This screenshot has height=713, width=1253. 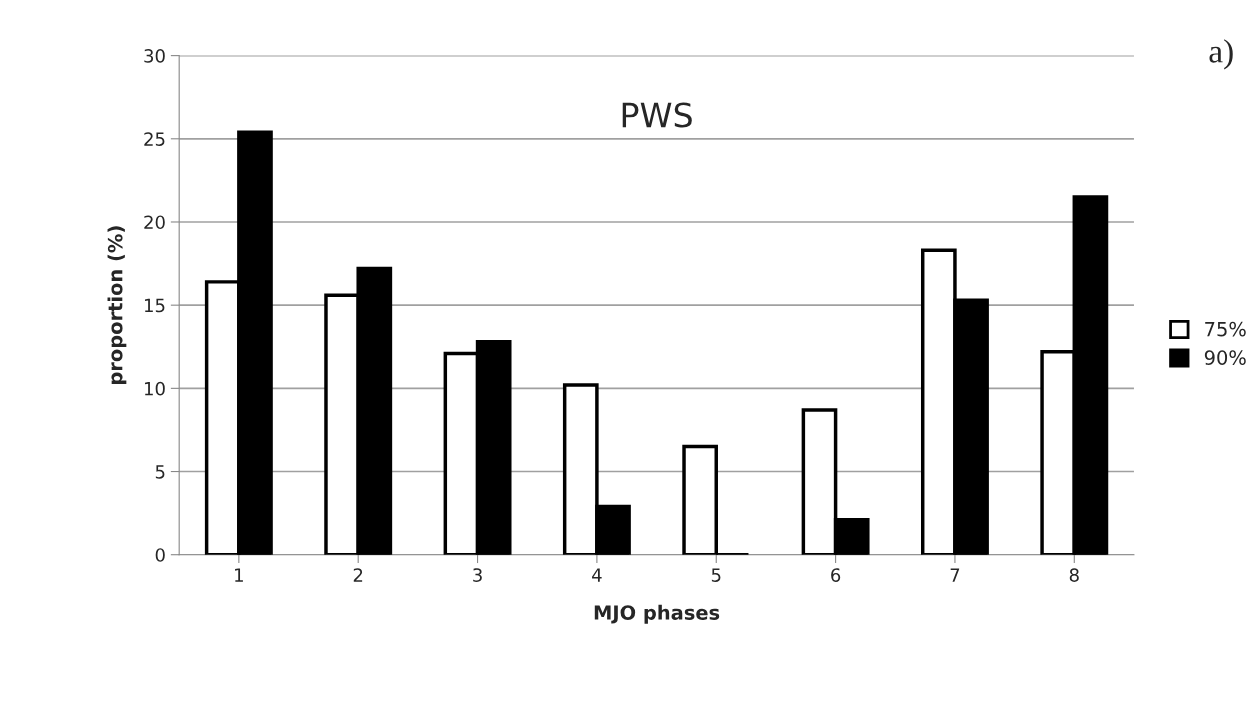 What do you see at coordinates (657, 115) in the screenshot?
I see `text: PWS` at bounding box center [657, 115].